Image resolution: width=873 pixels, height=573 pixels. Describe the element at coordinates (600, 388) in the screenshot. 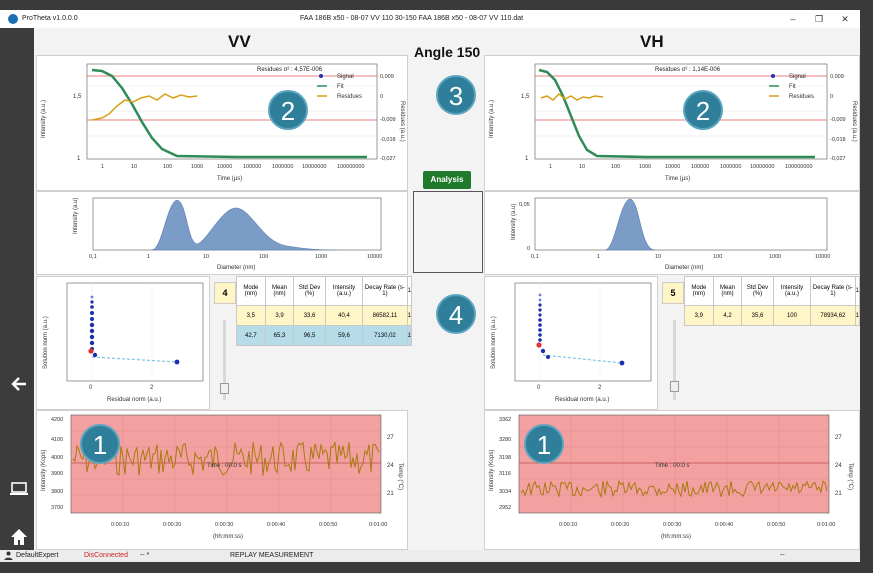

I see `vh-lcurve-xtick: 2` at that location.